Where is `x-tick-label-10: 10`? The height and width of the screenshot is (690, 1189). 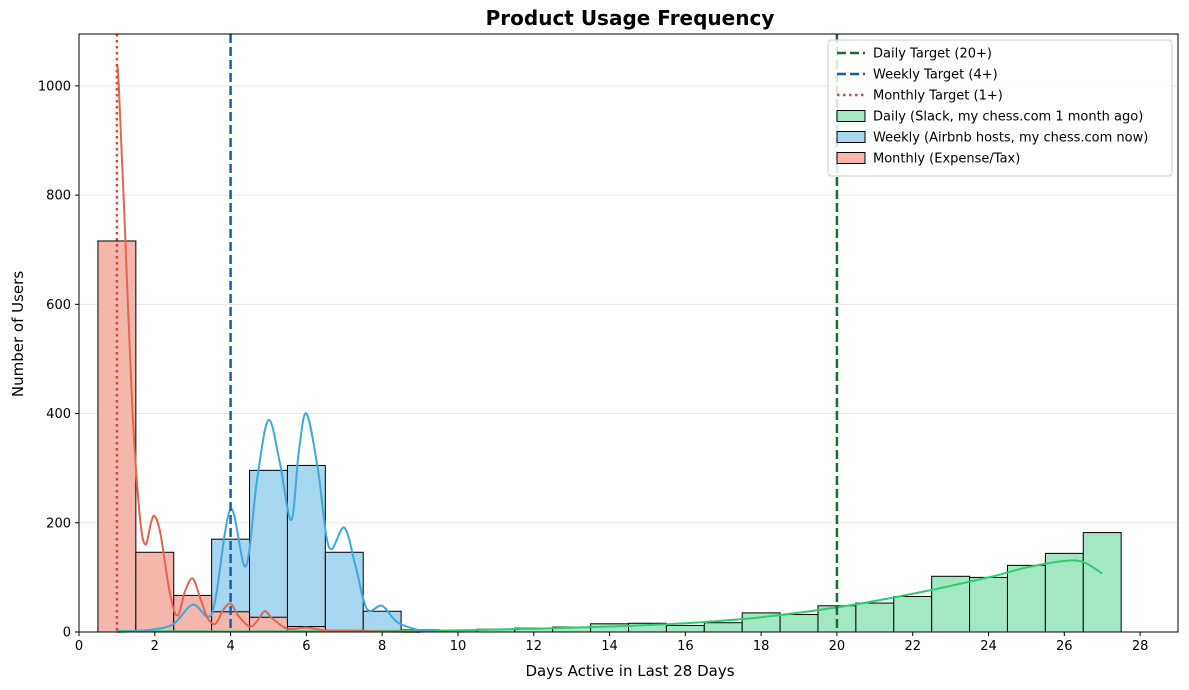 x-tick-label-10: 10 is located at coordinates (458, 646).